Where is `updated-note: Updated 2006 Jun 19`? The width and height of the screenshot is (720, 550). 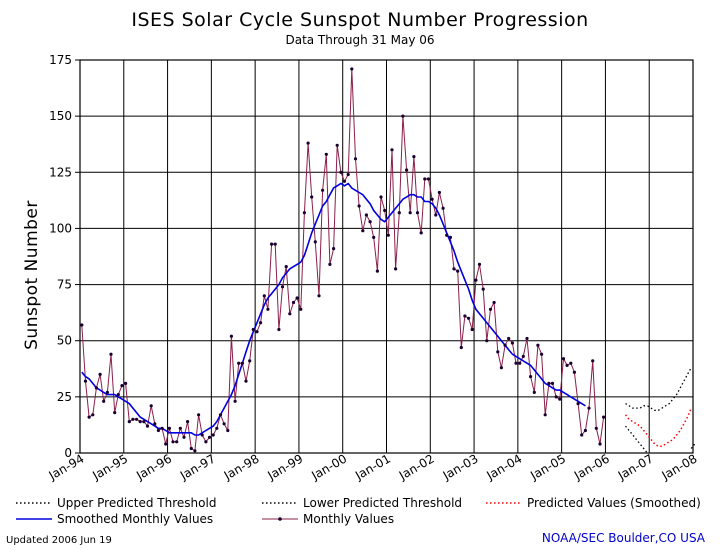 updated-note: Updated 2006 Jun 19 is located at coordinates (59, 540).